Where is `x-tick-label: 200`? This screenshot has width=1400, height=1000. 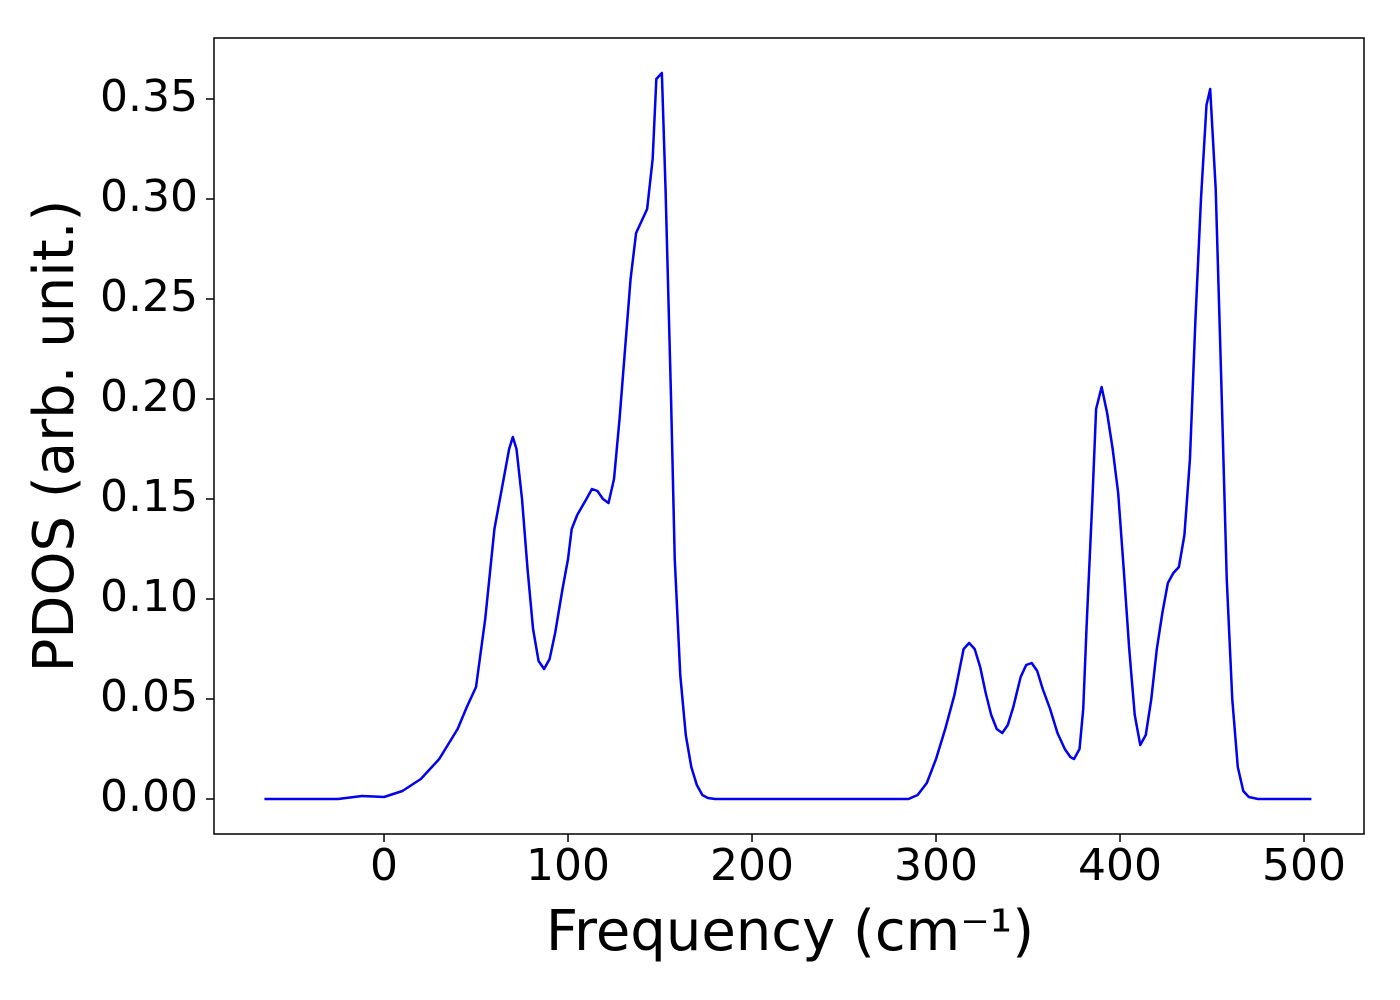 x-tick-label: 200 is located at coordinates (752, 865).